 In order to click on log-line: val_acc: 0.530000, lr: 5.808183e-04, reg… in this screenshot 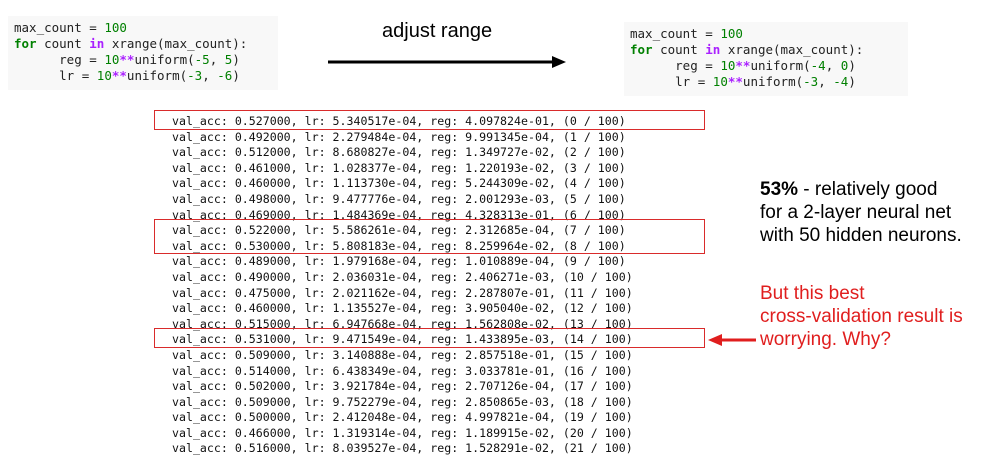, I will do `click(399, 245)`.